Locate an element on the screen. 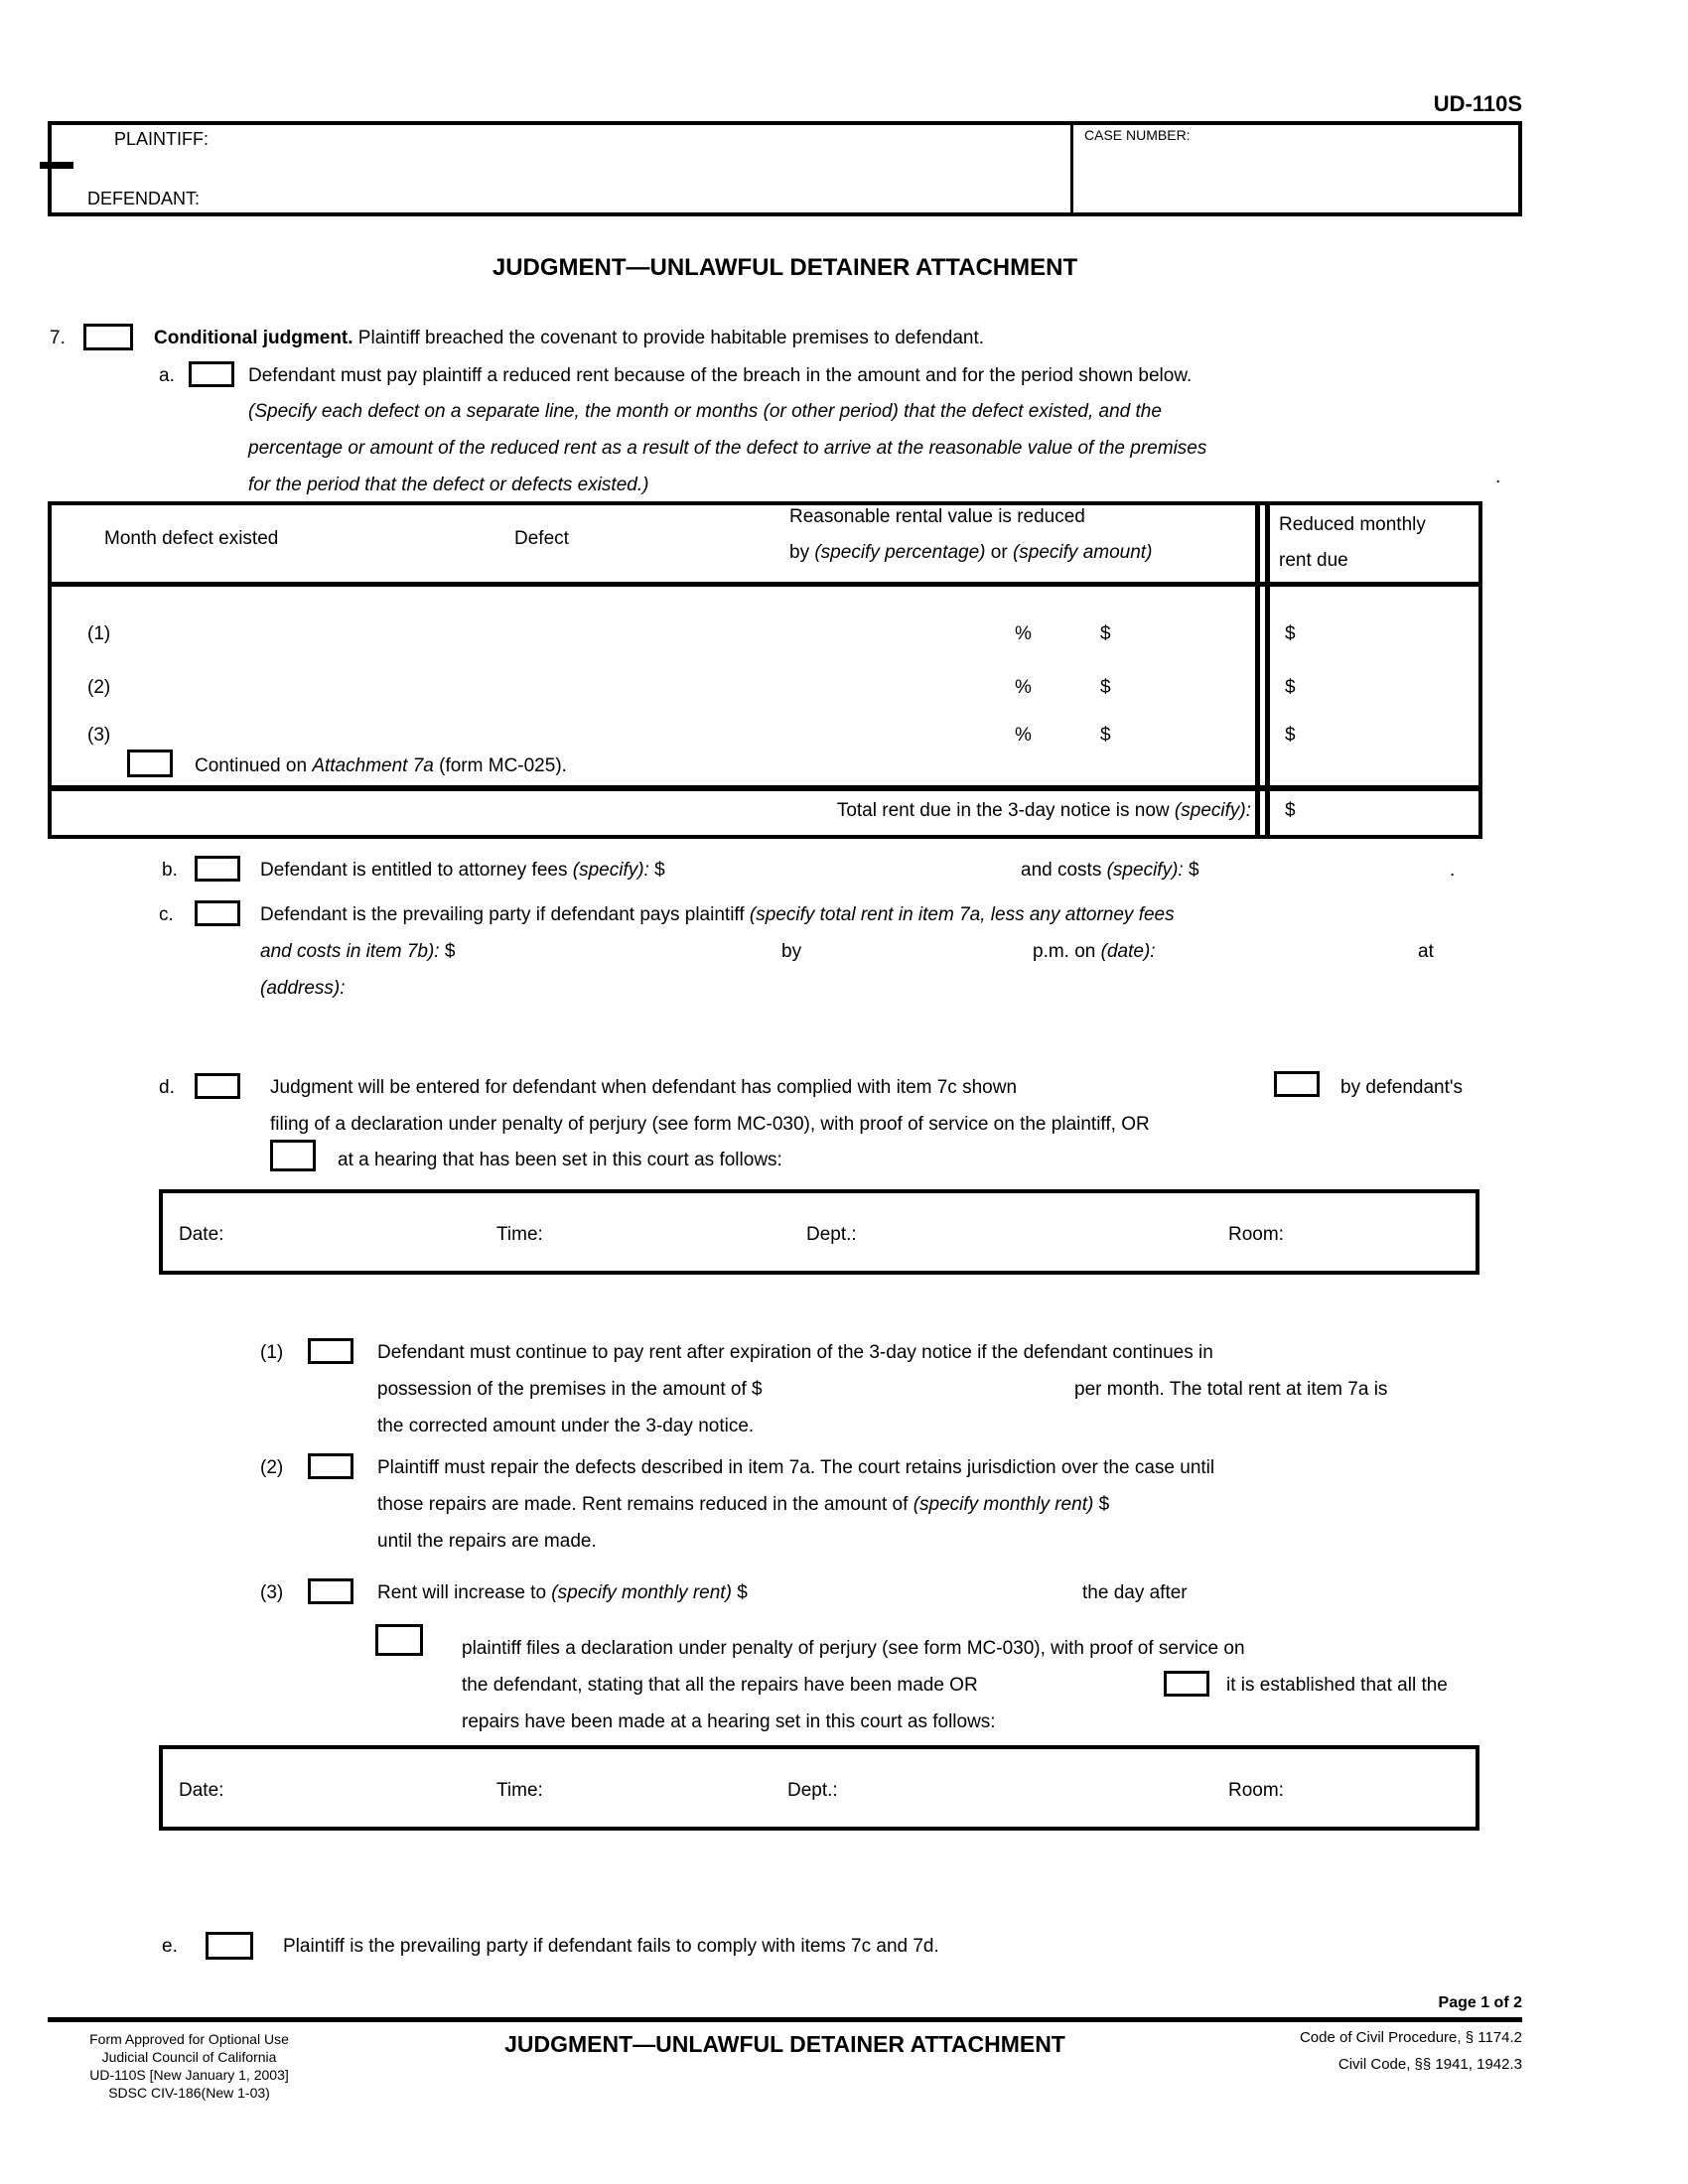  case-number-field is located at coordinates (1292, 176).